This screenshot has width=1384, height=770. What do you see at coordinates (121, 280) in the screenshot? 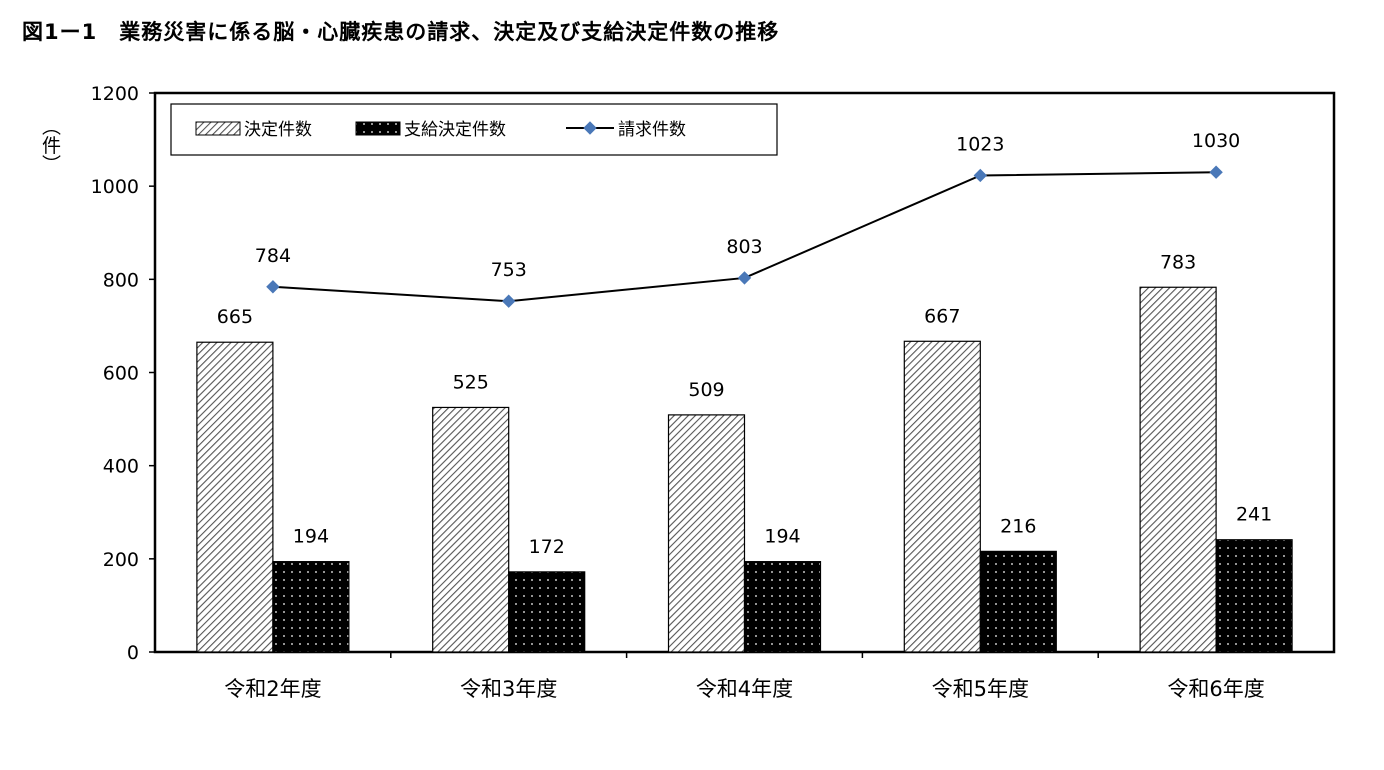
I see `y-tick-label: 800` at bounding box center [121, 280].